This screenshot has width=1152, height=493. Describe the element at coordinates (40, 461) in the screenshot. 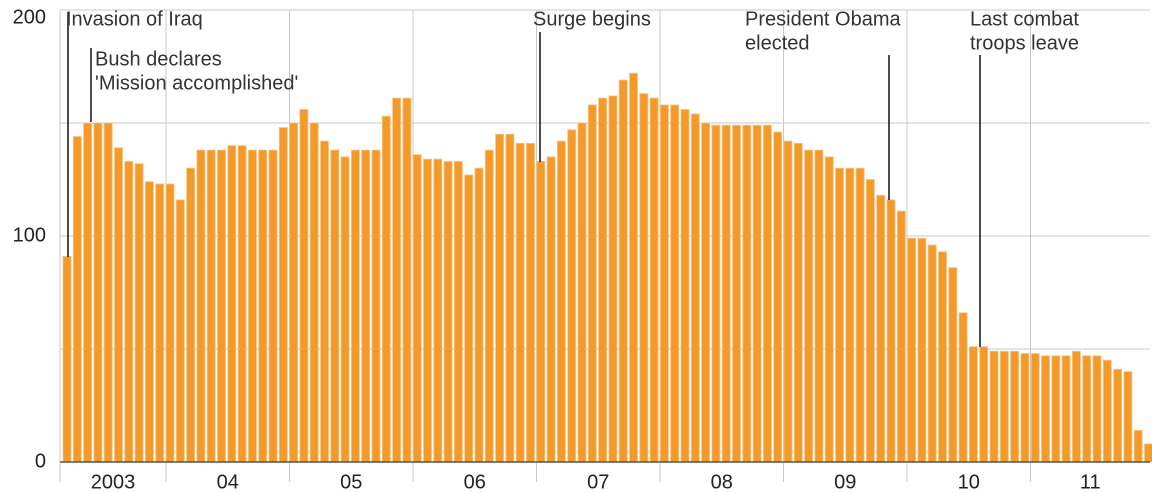

I see `y-tick-label: 0` at that location.